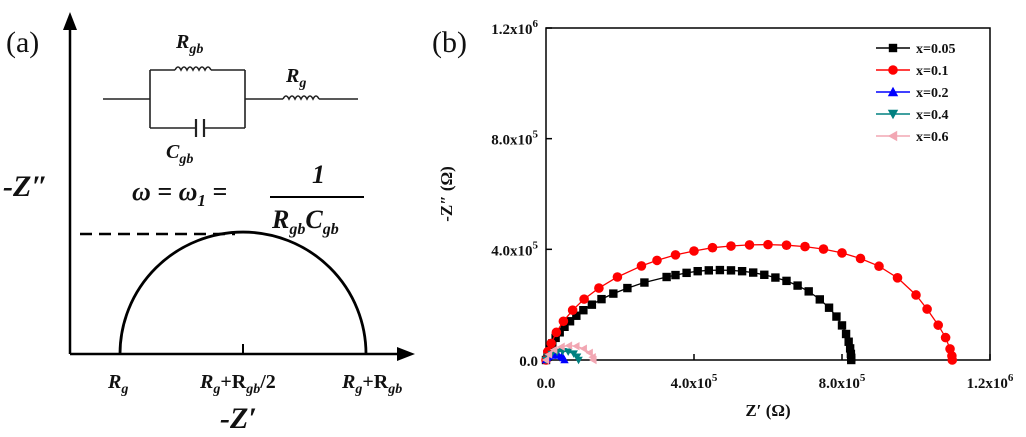 The width and height of the screenshot is (1026, 437). What do you see at coordinates (295, 78) in the screenshot?
I see `label-r-g: Rg` at bounding box center [295, 78].